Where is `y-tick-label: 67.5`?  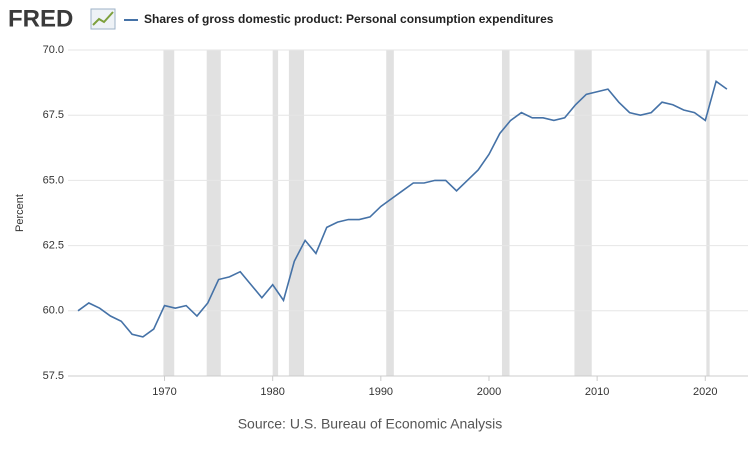 y-tick-label: 67.5 is located at coordinates (53, 115).